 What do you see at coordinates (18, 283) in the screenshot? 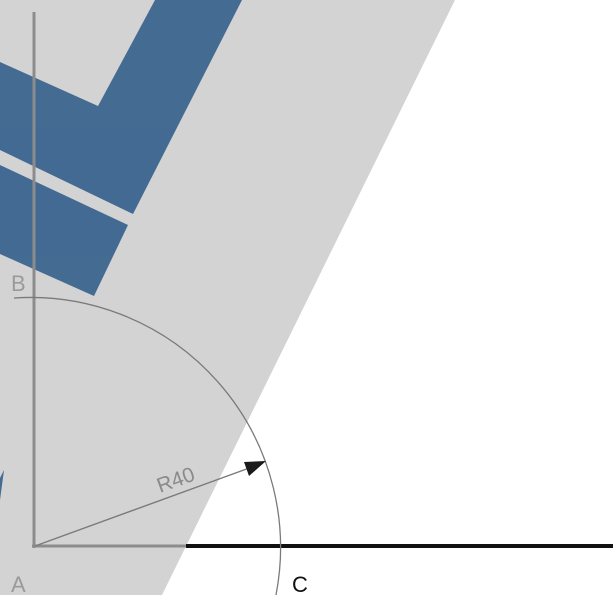
I see `label-b: B` at bounding box center [18, 283].